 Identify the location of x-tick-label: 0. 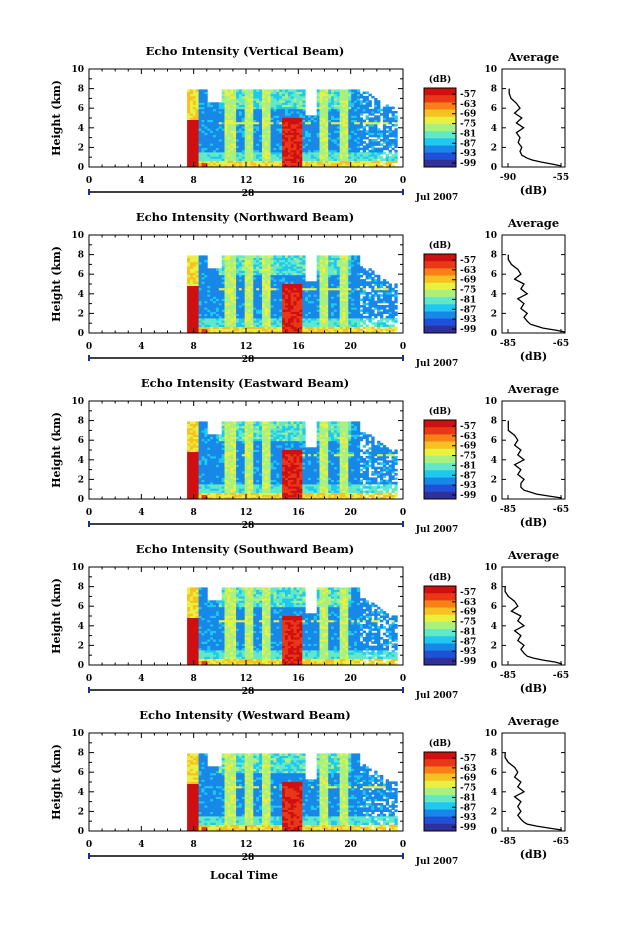
(89, 181).